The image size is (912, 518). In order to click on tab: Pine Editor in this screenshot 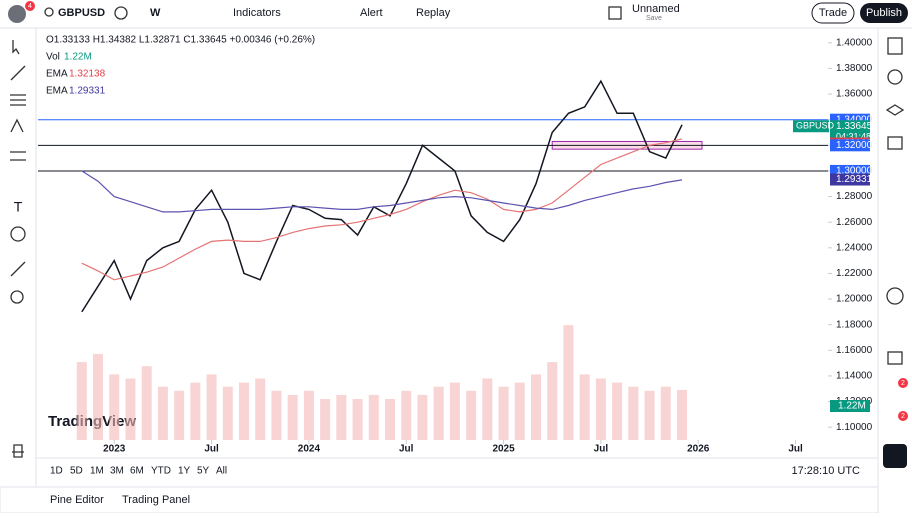, I will do `click(77, 500)`.